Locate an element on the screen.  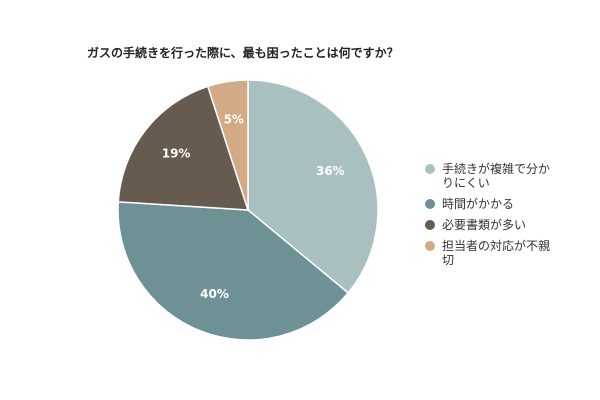
legend-label: 手続きが複雑で分かりにくい is located at coordinates (496, 176).